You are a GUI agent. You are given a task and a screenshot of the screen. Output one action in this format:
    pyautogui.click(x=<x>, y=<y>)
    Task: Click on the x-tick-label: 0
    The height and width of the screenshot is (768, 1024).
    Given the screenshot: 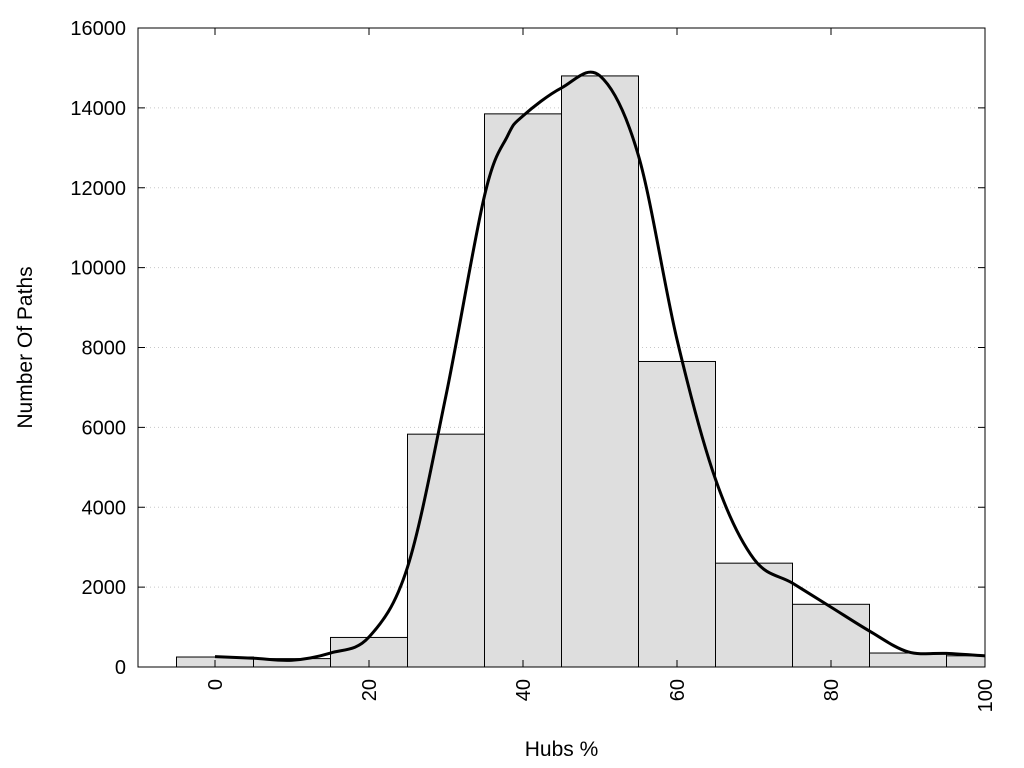 What is the action you would take?
    pyautogui.click(x=216, y=684)
    